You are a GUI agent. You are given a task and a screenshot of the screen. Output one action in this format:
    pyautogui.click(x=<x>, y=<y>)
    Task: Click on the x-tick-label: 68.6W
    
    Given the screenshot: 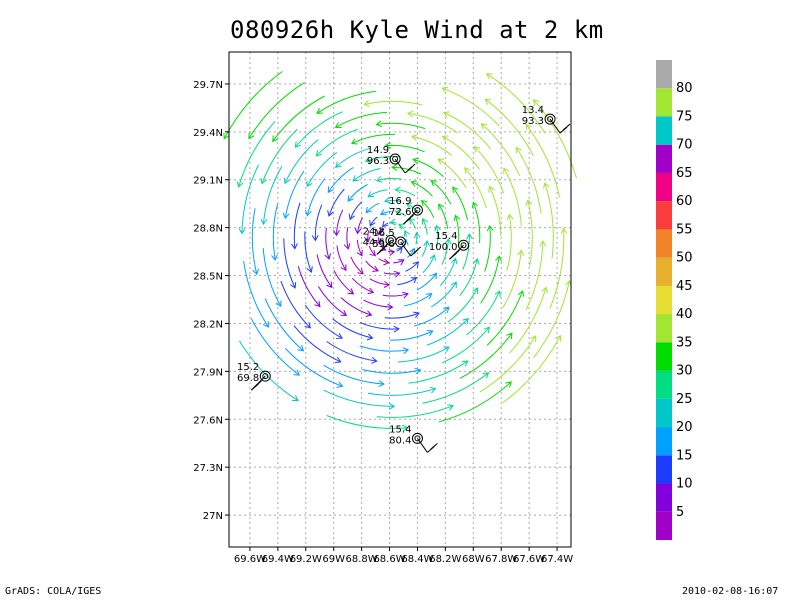 What is the action you would take?
    pyautogui.click(x=389, y=559)
    